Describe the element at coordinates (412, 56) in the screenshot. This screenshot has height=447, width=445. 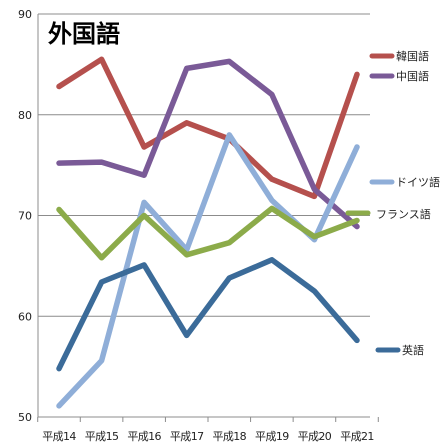
I see `legend-label: 韓国語` at that location.